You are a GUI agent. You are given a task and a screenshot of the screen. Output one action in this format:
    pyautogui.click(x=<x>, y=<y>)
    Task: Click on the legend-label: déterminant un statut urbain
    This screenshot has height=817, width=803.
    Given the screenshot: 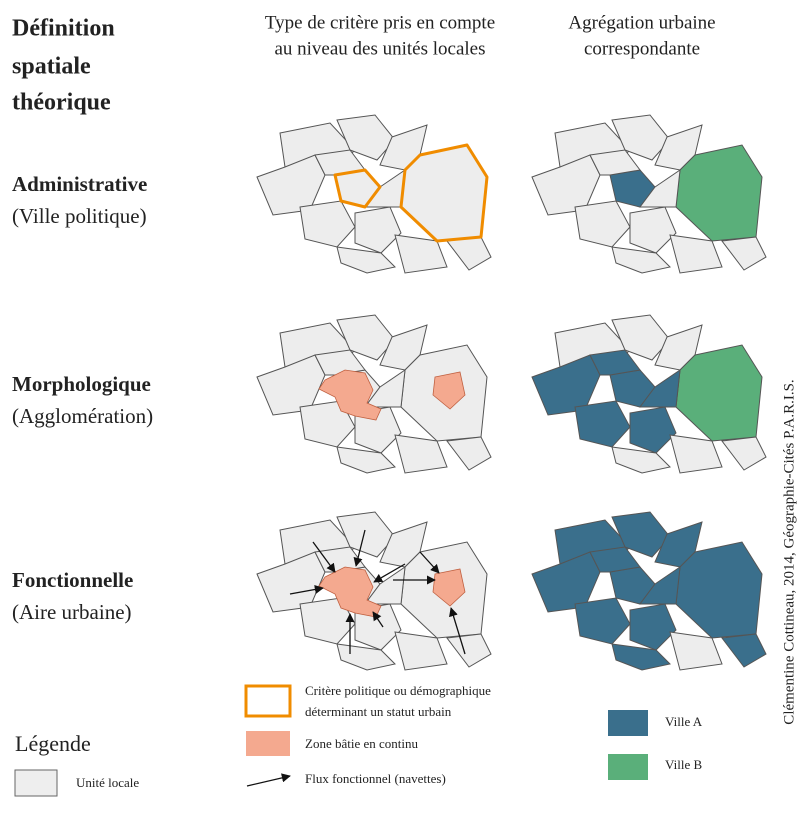 What is the action you would take?
    pyautogui.click(x=378, y=711)
    